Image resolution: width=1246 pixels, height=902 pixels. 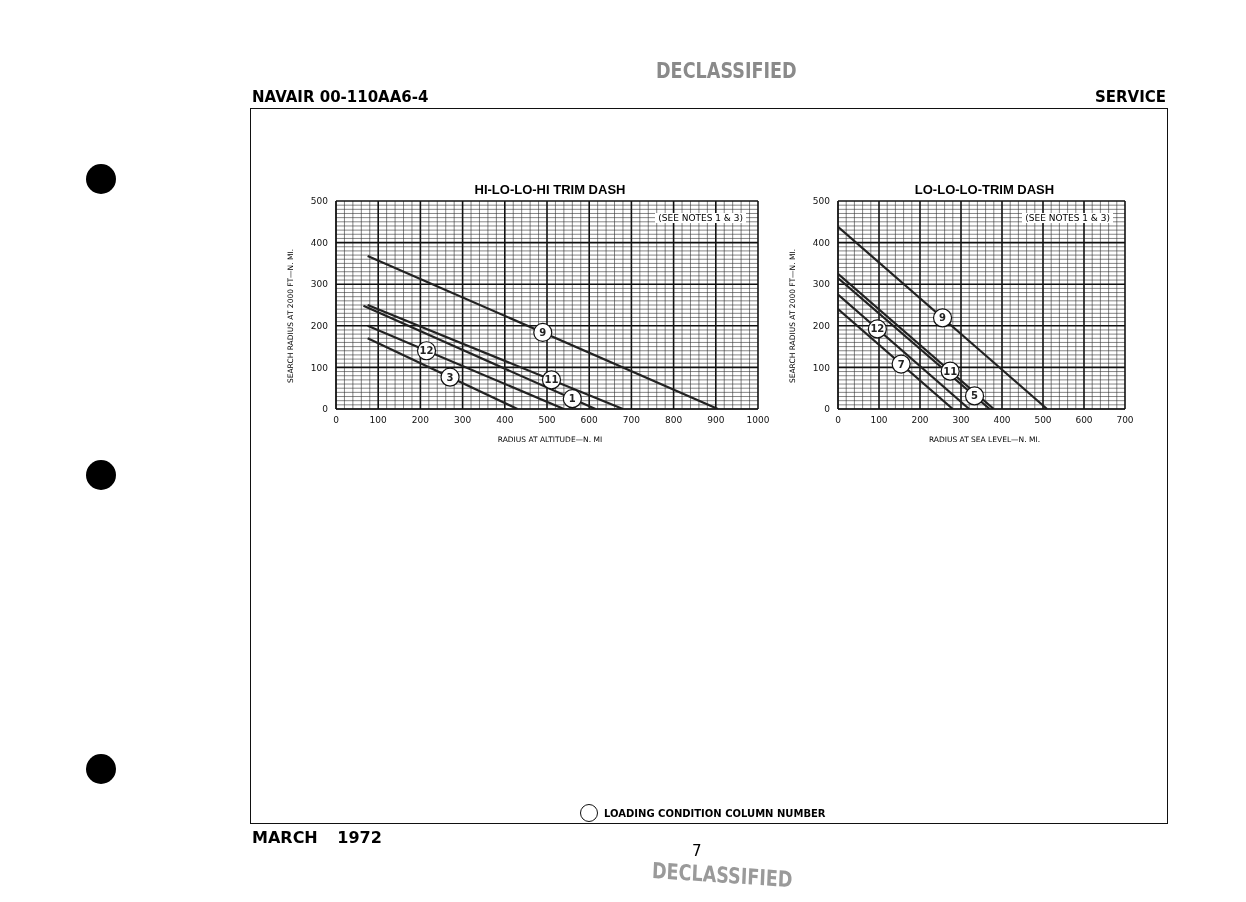 I want to click on series-label: 5, so click(x=975, y=396).